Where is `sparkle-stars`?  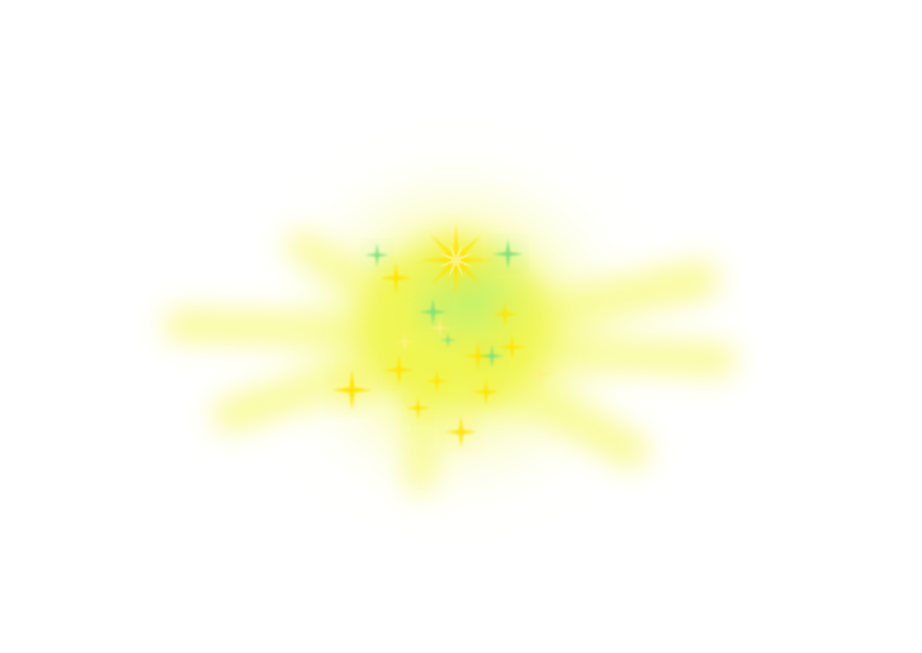
sparkle-stars is located at coordinates (442, 336).